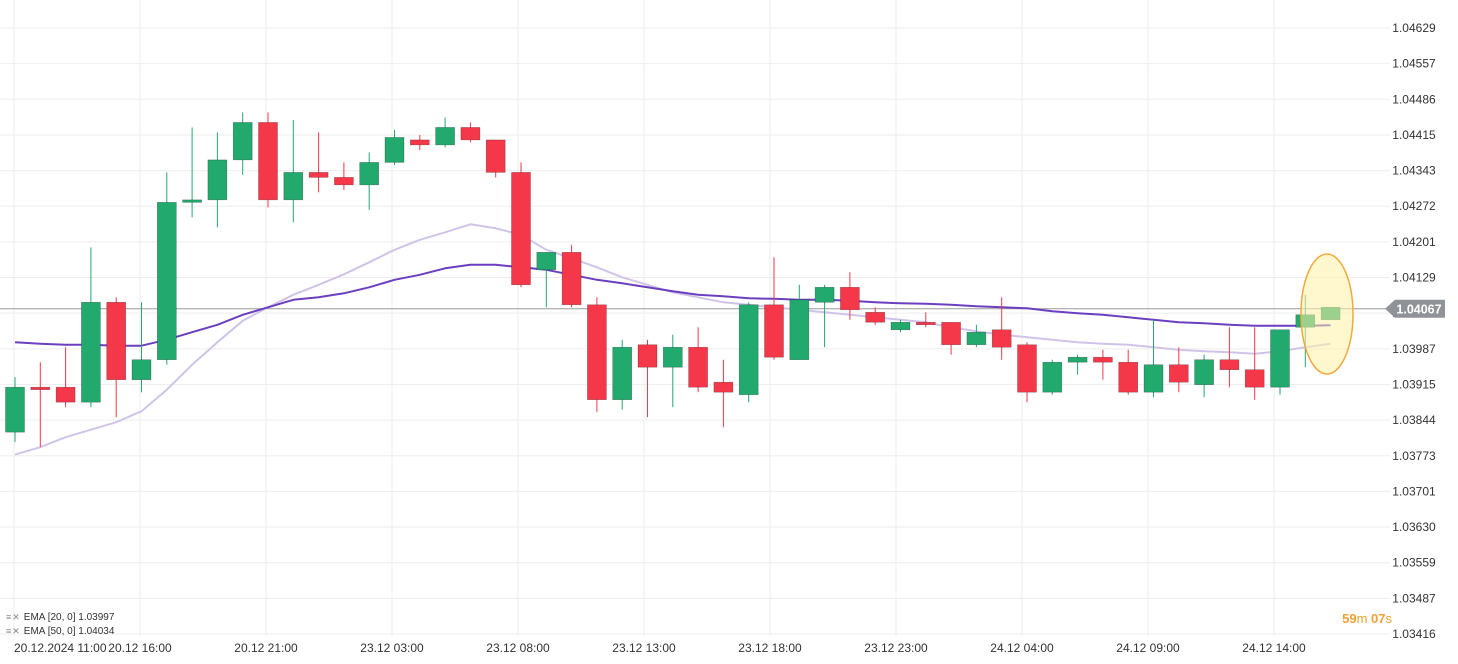 This screenshot has height=664, width=1458. Describe the element at coordinates (13, 617) in the screenshot. I see `ema20-settings-icon: ≡✕` at that location.